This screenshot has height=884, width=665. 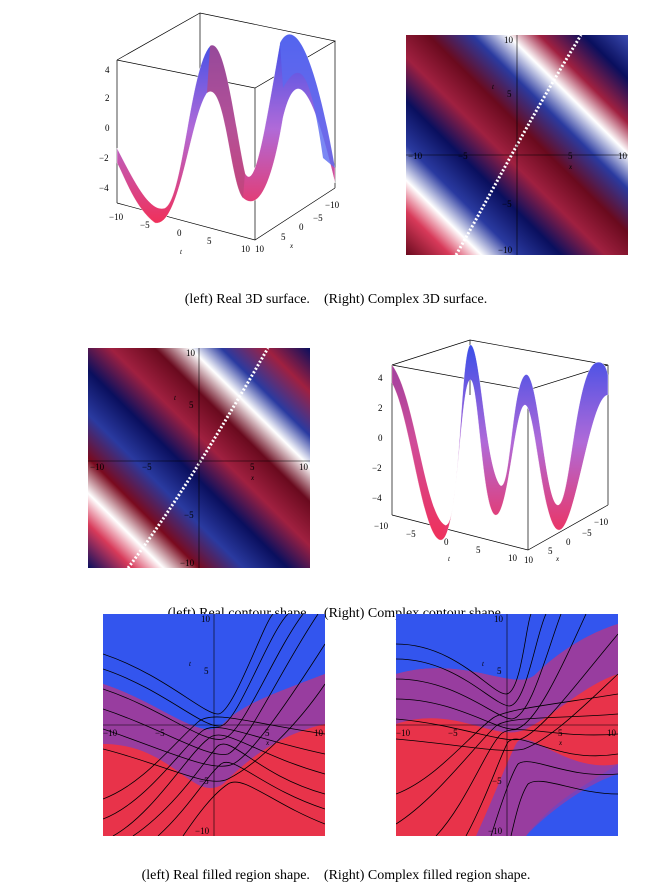 I want to click on complex-contour-figure-row1: −10 −5 5 10 x 10 5 −5 −10 t, so click(x=517, y=145).